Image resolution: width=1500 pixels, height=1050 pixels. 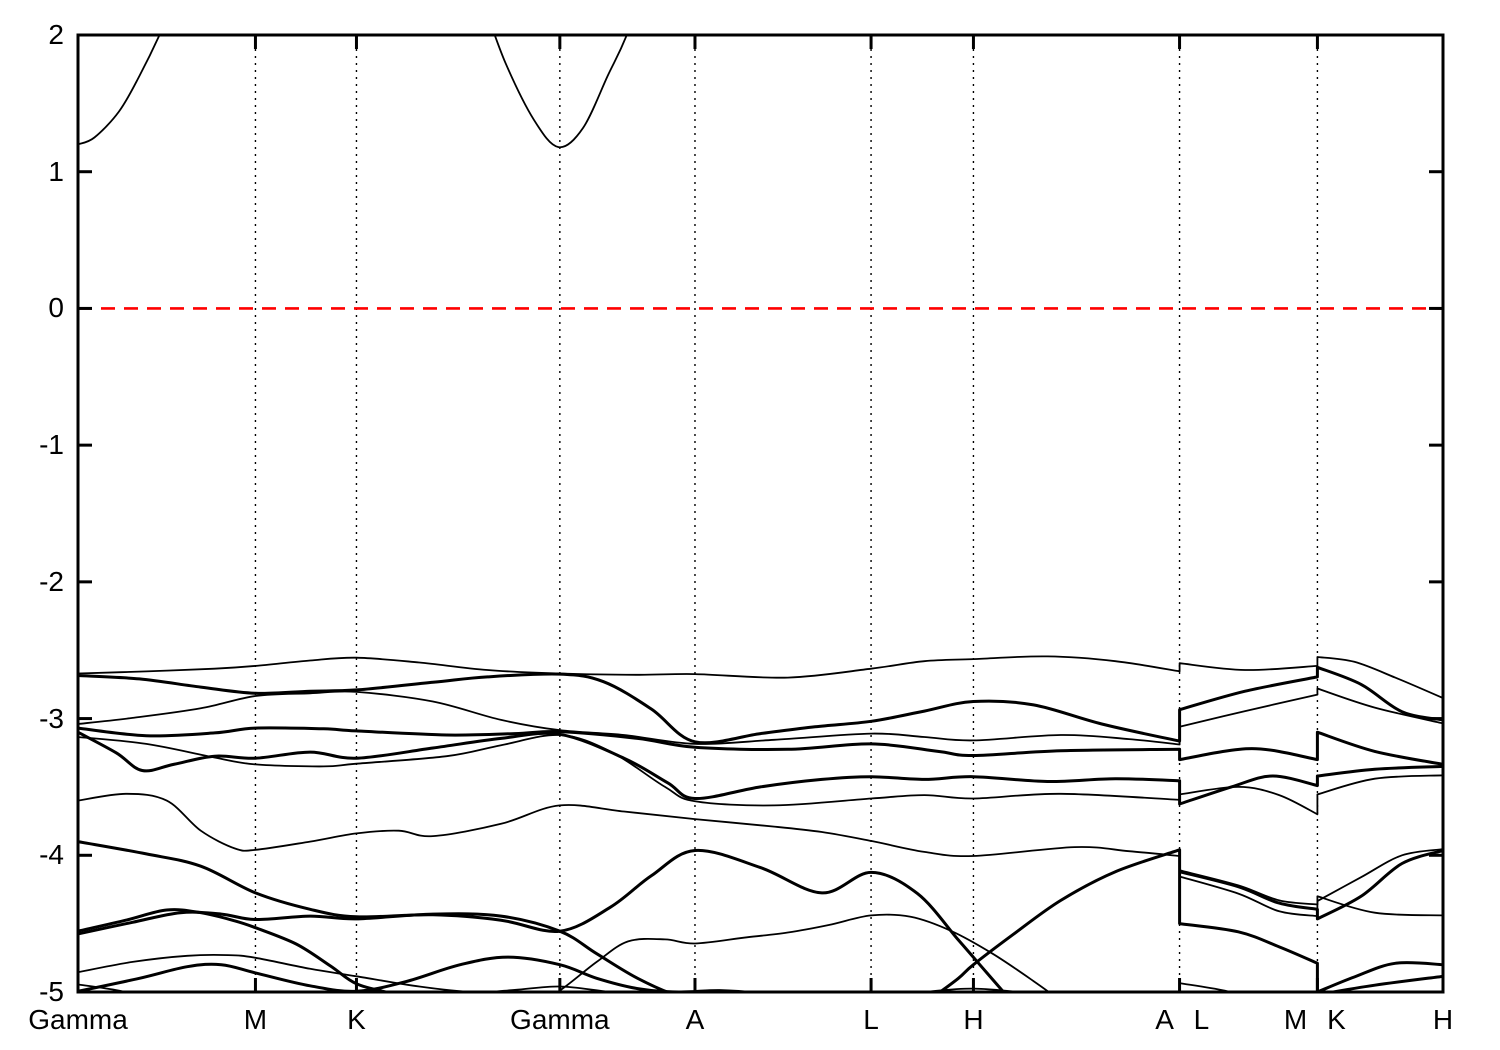 What do you see at coordinates (51, 855) in the screenshot?
I see `y-tick-label: -4` at bounding box center [51, 855].